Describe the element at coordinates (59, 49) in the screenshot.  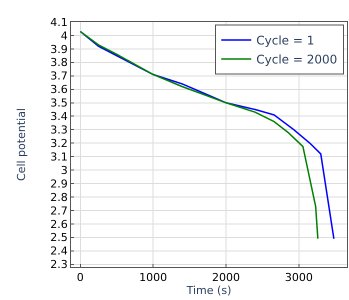
I see `y-tick-label: 3.9` at that location.